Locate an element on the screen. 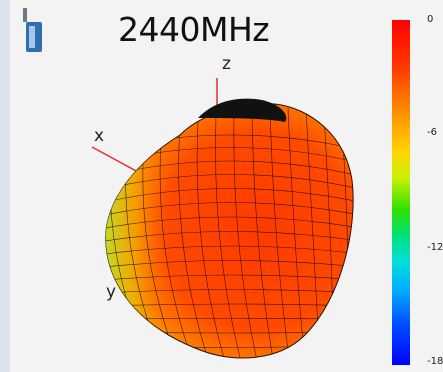 The width and height of the screenshot is (443, 372). x-axis-line is located at coordinates (115, 159).